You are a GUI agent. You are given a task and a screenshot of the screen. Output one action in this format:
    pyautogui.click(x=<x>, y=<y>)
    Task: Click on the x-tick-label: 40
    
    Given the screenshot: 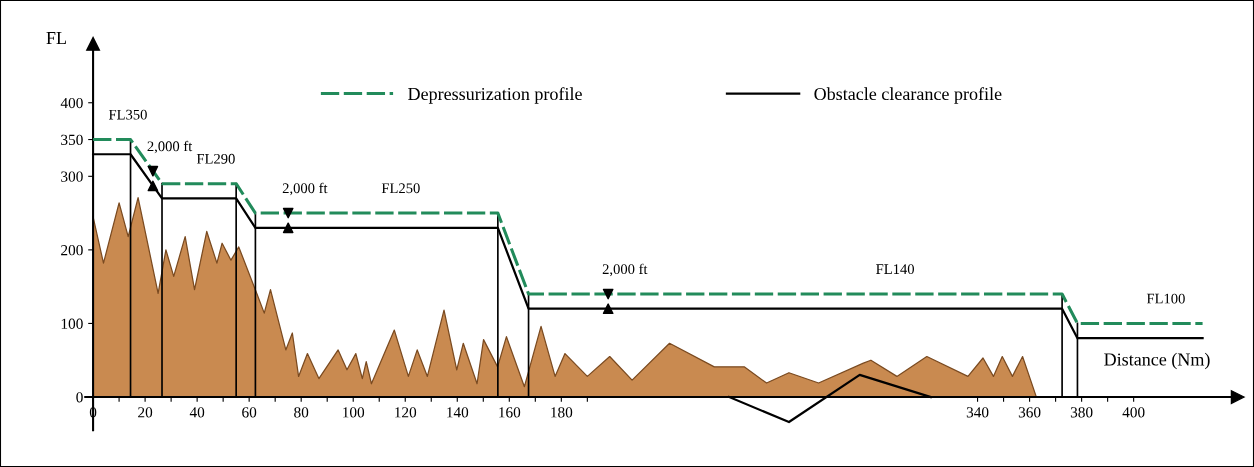 What is the action you would take?
    pyautogui.click(x=197, y=412)
    